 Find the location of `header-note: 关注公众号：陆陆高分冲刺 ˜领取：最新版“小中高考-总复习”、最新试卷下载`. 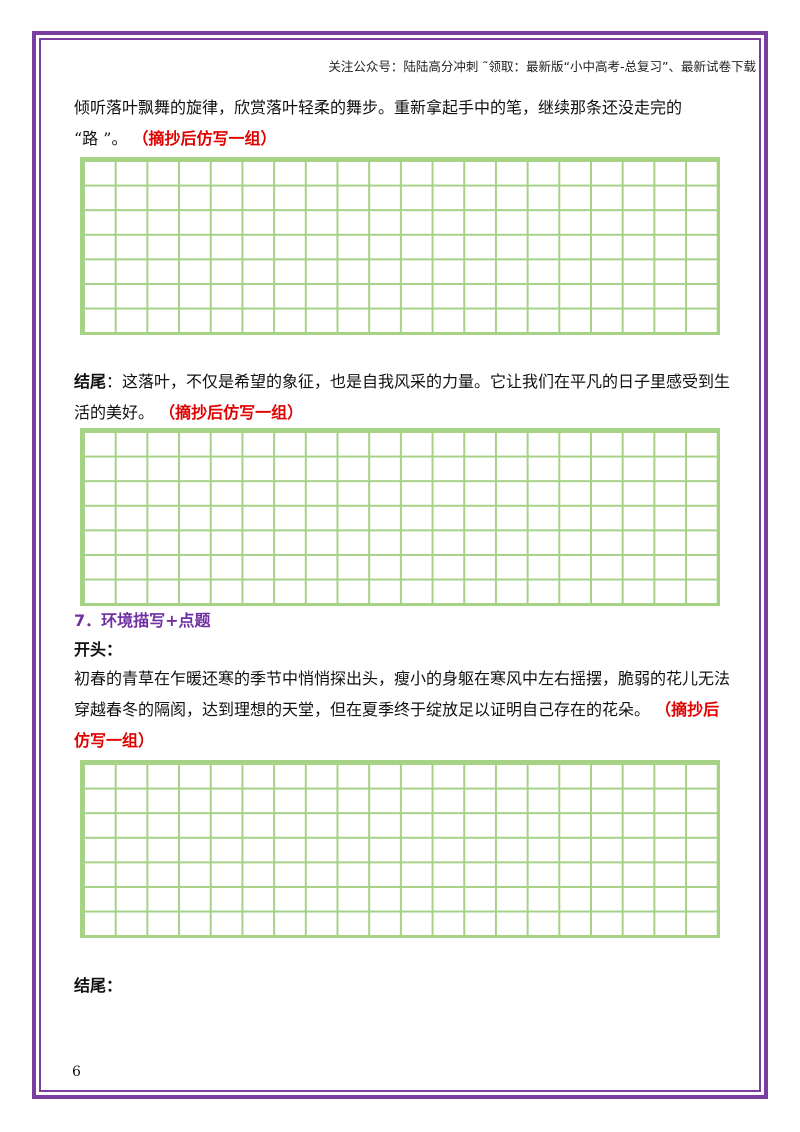

header-note: 关注公众号：陆陆高分冲刺 ˜领取：最新版“小中高考-总复习”、最新试卷下载 is located at coordinates (542, 66).